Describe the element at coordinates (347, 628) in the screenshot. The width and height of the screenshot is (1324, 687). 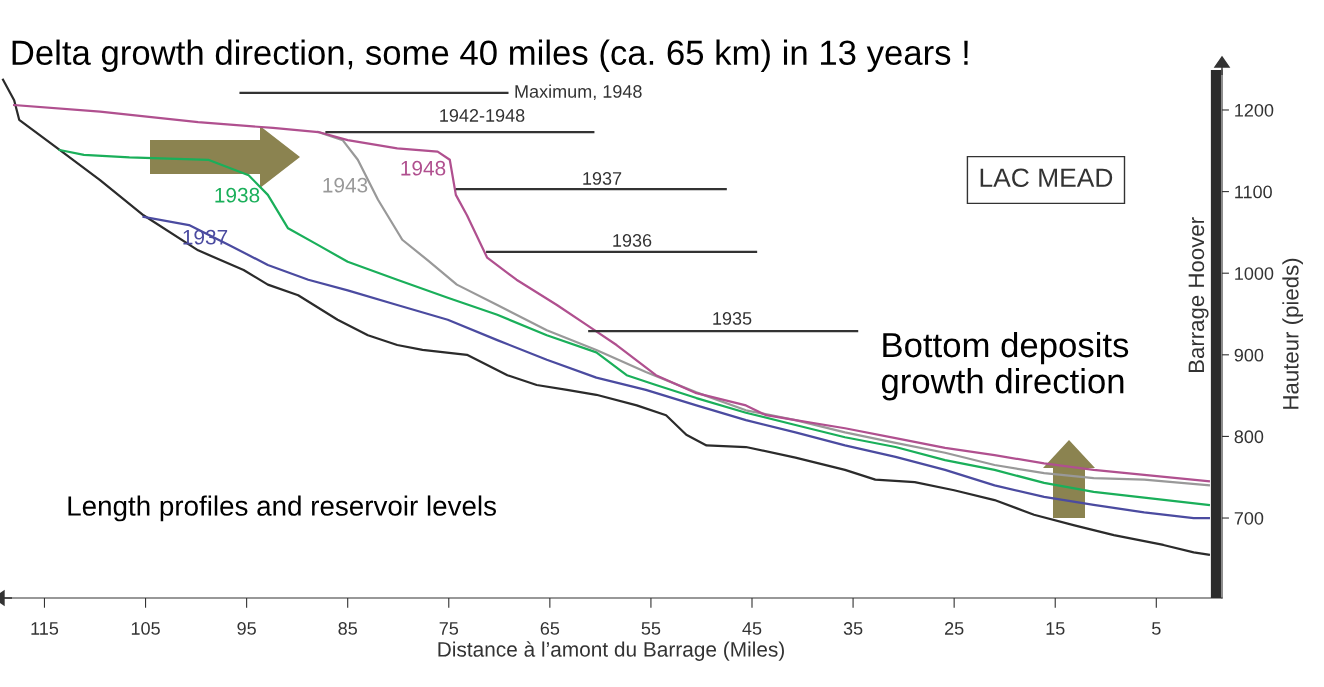
I see `x-tick-label: 85` at that location.